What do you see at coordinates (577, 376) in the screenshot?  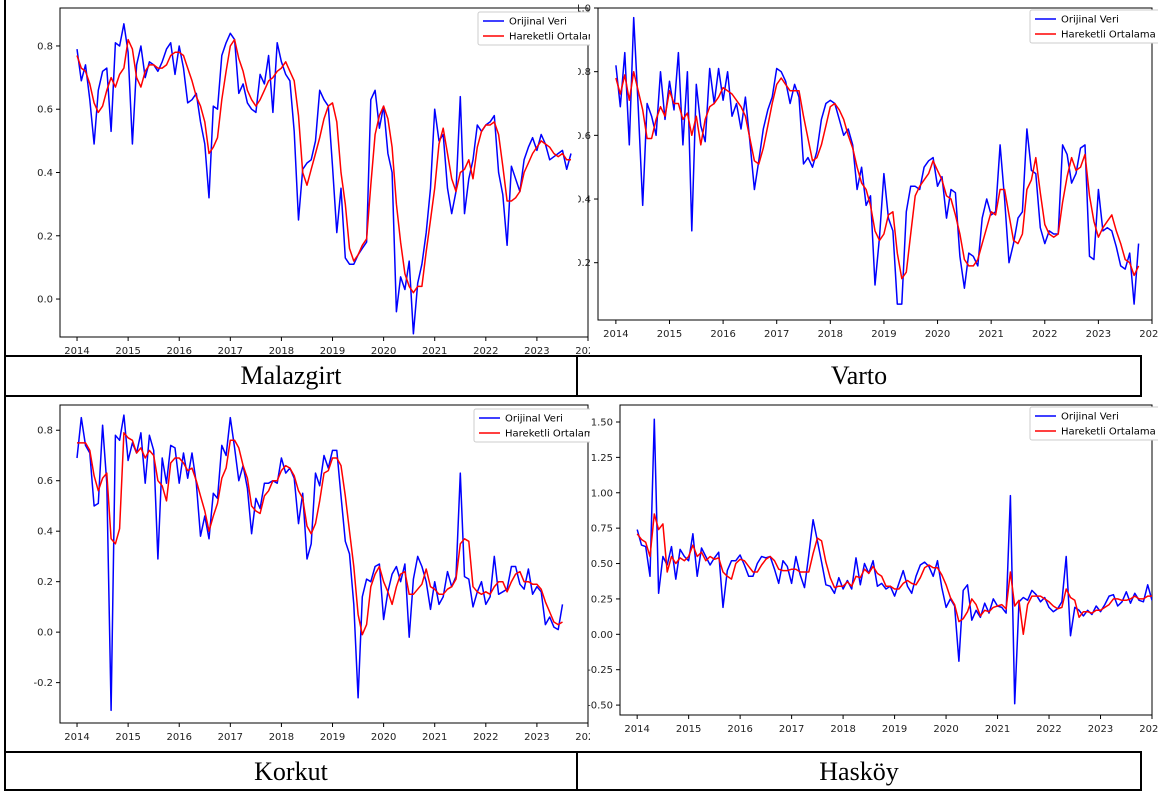 I see `table-divider-middle` at bounding box center [577, 376].